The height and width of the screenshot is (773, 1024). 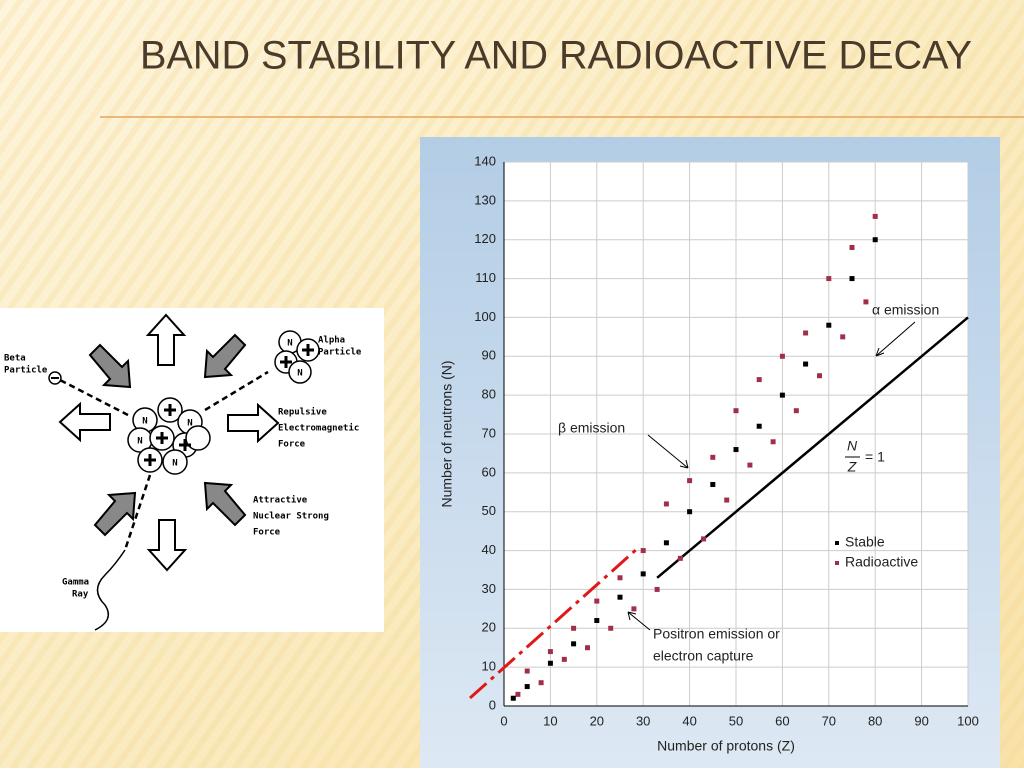 I want to click on y-tick-label: 50, so click(x=489, y=510).